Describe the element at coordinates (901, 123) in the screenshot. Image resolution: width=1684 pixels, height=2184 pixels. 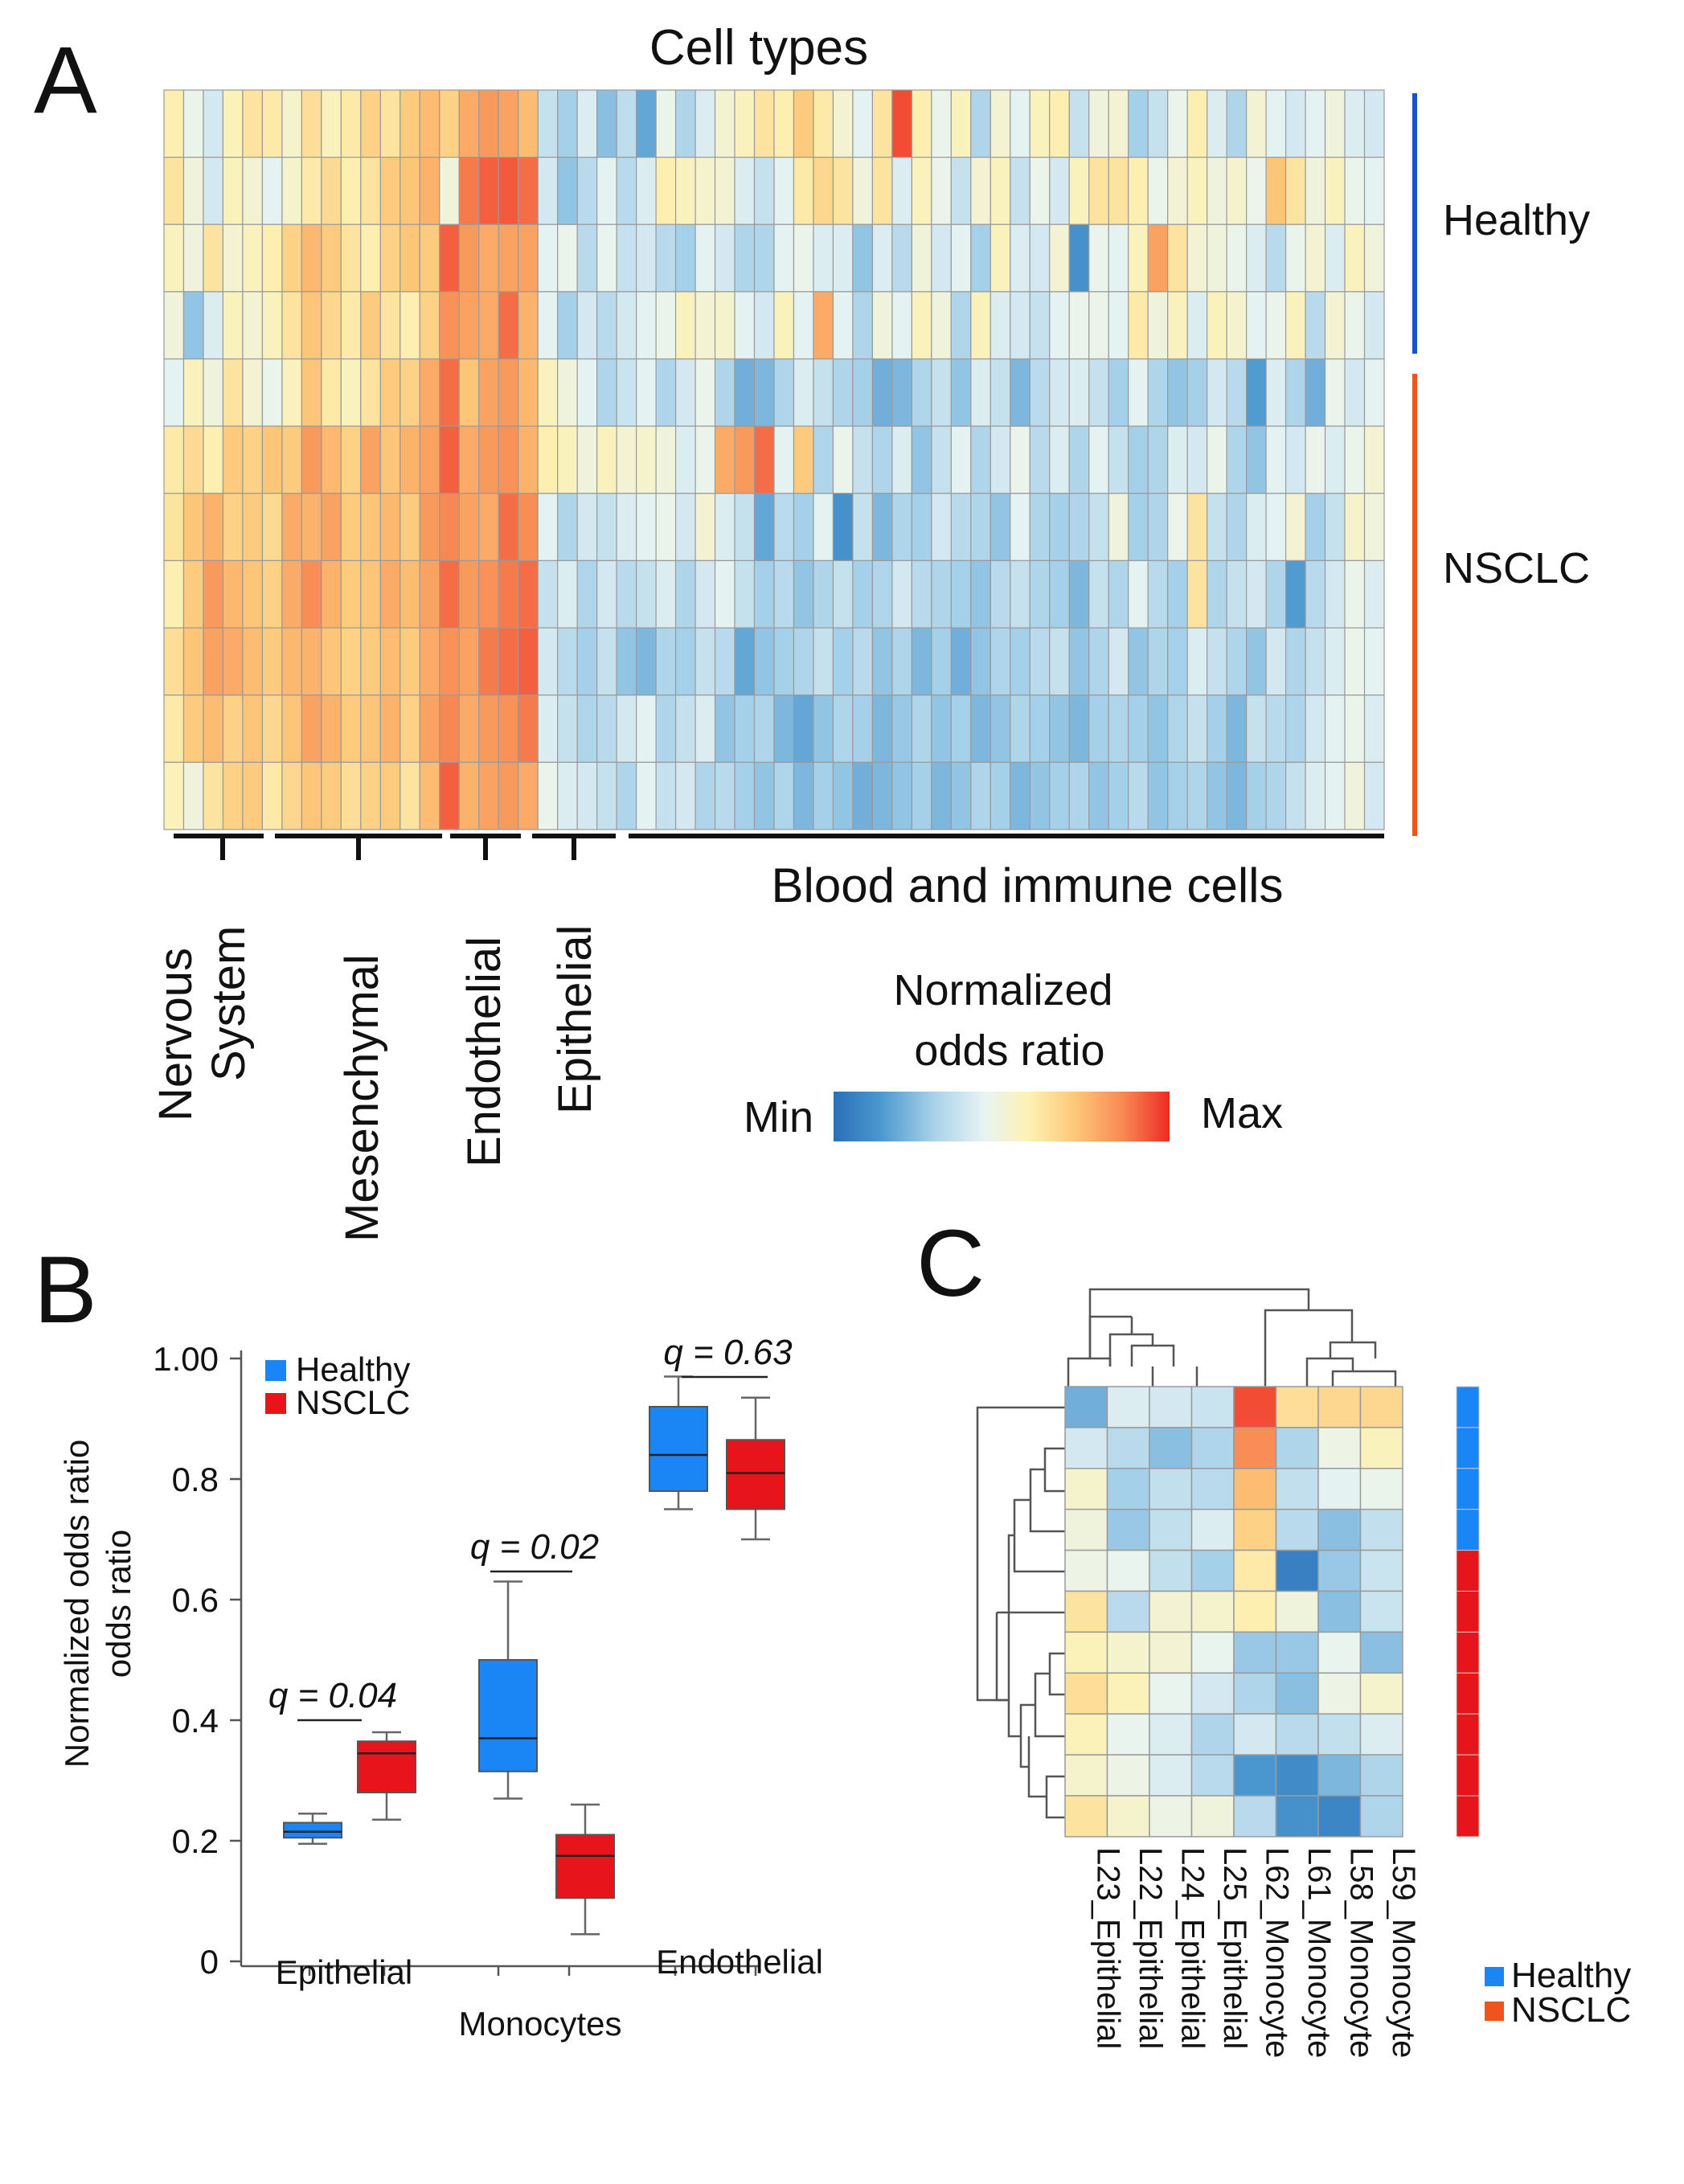
I see `heatmap-a-cell-r0-c37` at that location.